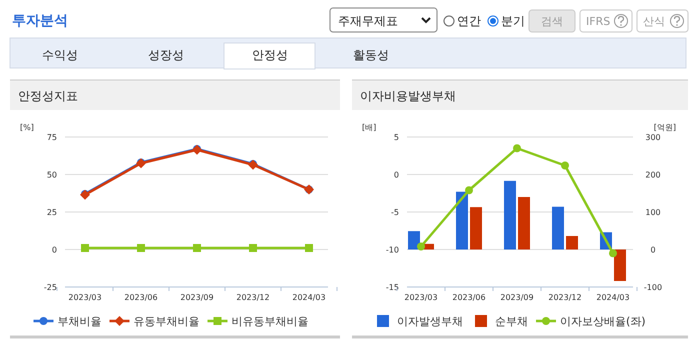  What do you see at coordinates (653, 287) in the screenshot?
I see `y2-tick-label: -100` at bounding box center [653, 287].